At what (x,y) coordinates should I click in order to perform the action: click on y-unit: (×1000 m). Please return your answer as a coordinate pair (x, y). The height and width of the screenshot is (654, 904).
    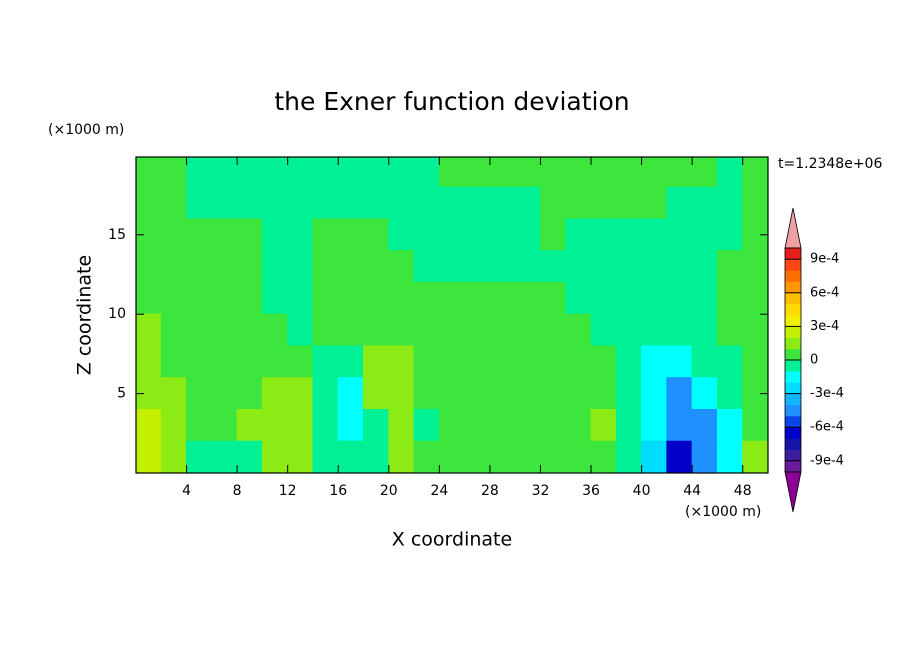
    Looking at the image, I should click on (86, 130).